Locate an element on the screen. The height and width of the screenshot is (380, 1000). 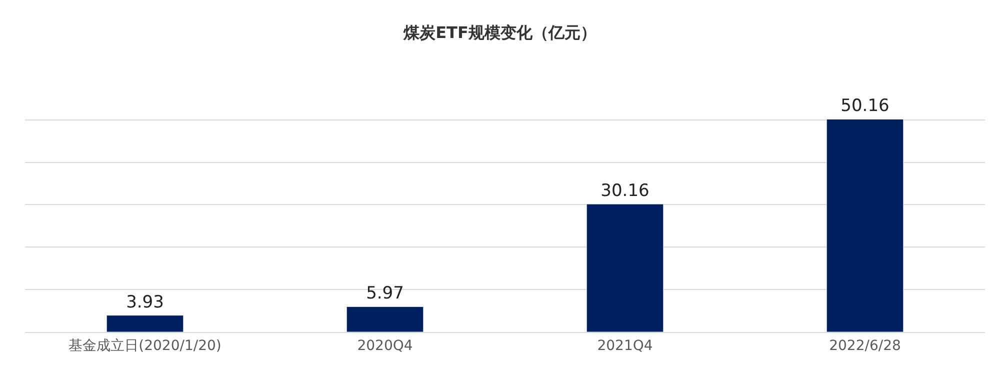
data-label: 30.16 is located at coordinates (625, 191).